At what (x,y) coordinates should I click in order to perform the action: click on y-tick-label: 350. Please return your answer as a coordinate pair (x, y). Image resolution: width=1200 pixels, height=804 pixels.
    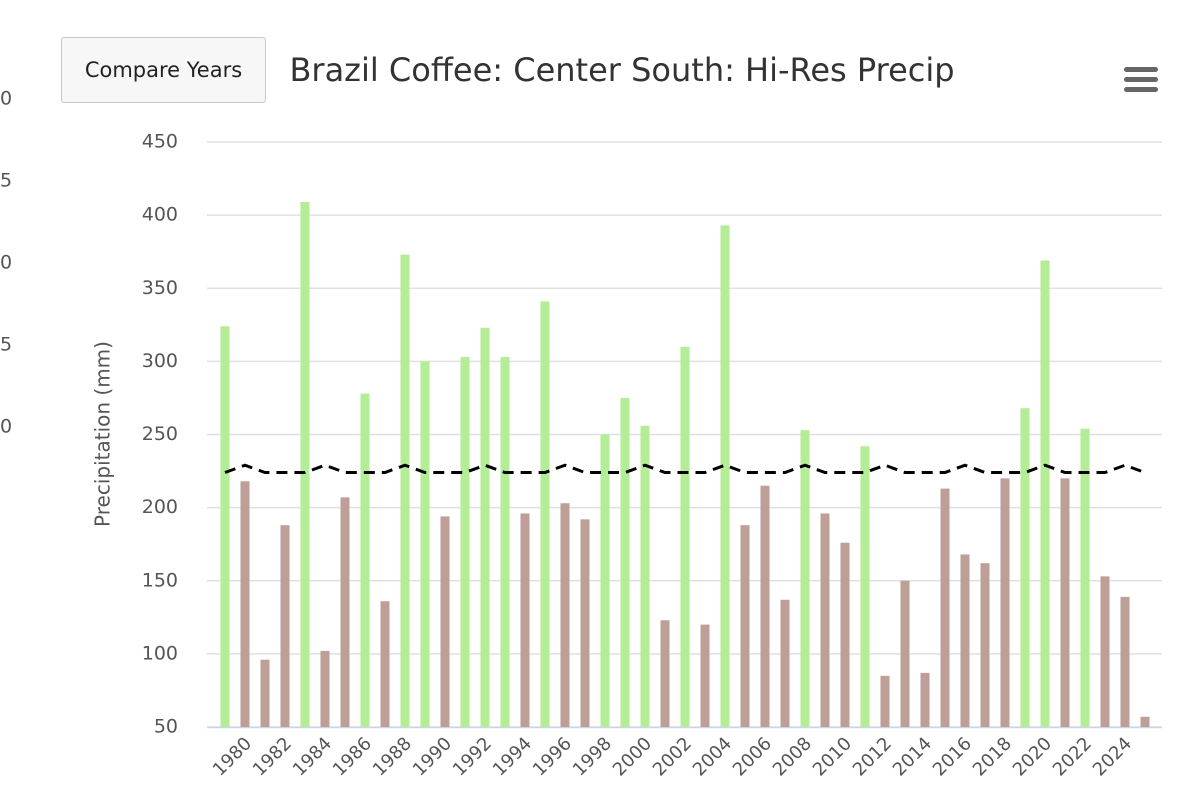
    Looking at the image, I should click on (160, 288).